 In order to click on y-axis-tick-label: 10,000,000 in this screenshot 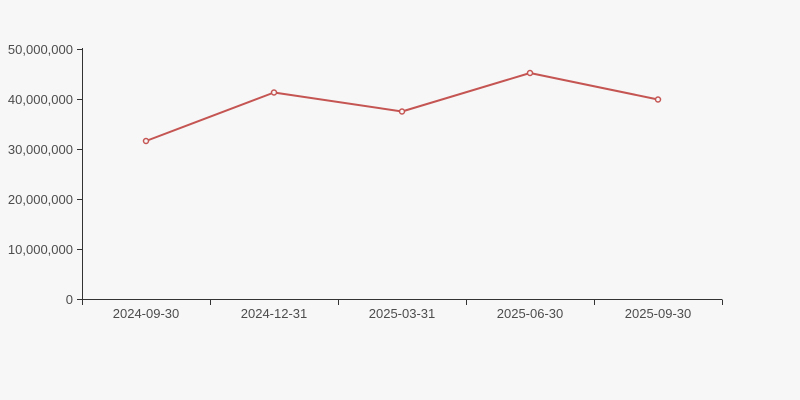, I will do `click(40, 249)`.